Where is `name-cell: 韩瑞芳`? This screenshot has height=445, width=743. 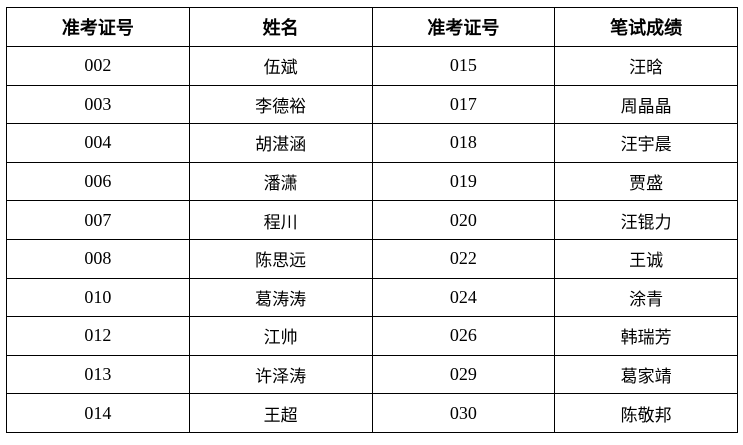 name-cell: 韩瑞芳 is located at coordinates (646, 336).